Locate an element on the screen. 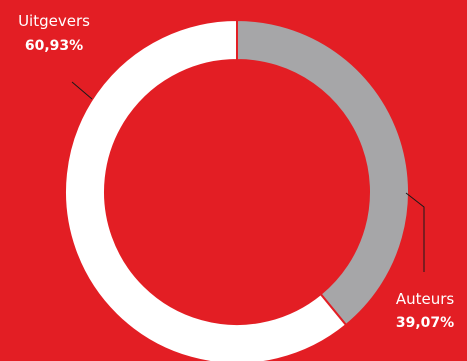 Image resolution: width=467 pixels, height=361 pixels. legend-label-uitgevers: Uitgevers is located at coordinates (54, 21).